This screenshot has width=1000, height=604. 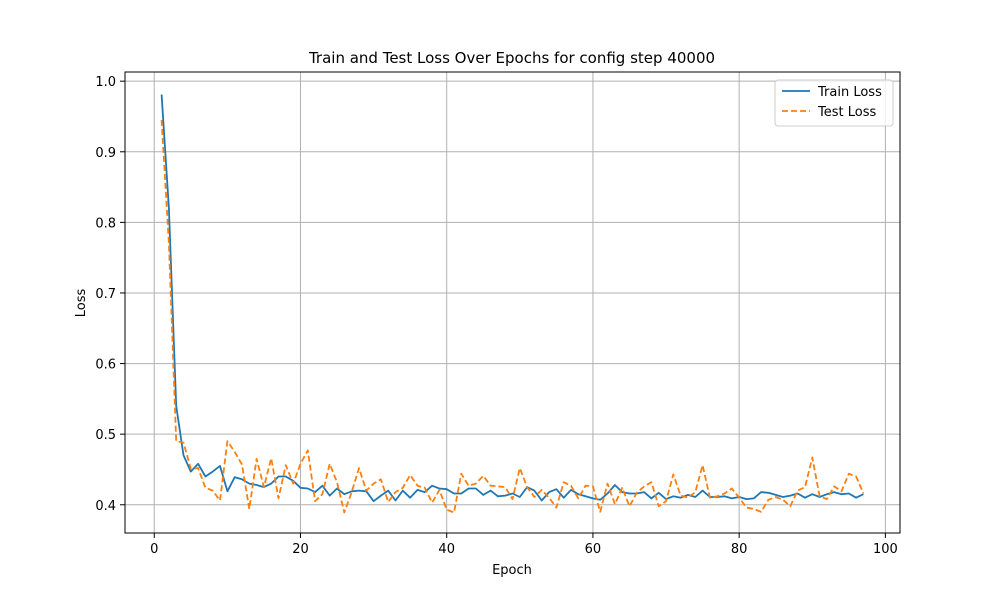 I want to click on y-tick-label: 0.8, so click(x=105, y=223).